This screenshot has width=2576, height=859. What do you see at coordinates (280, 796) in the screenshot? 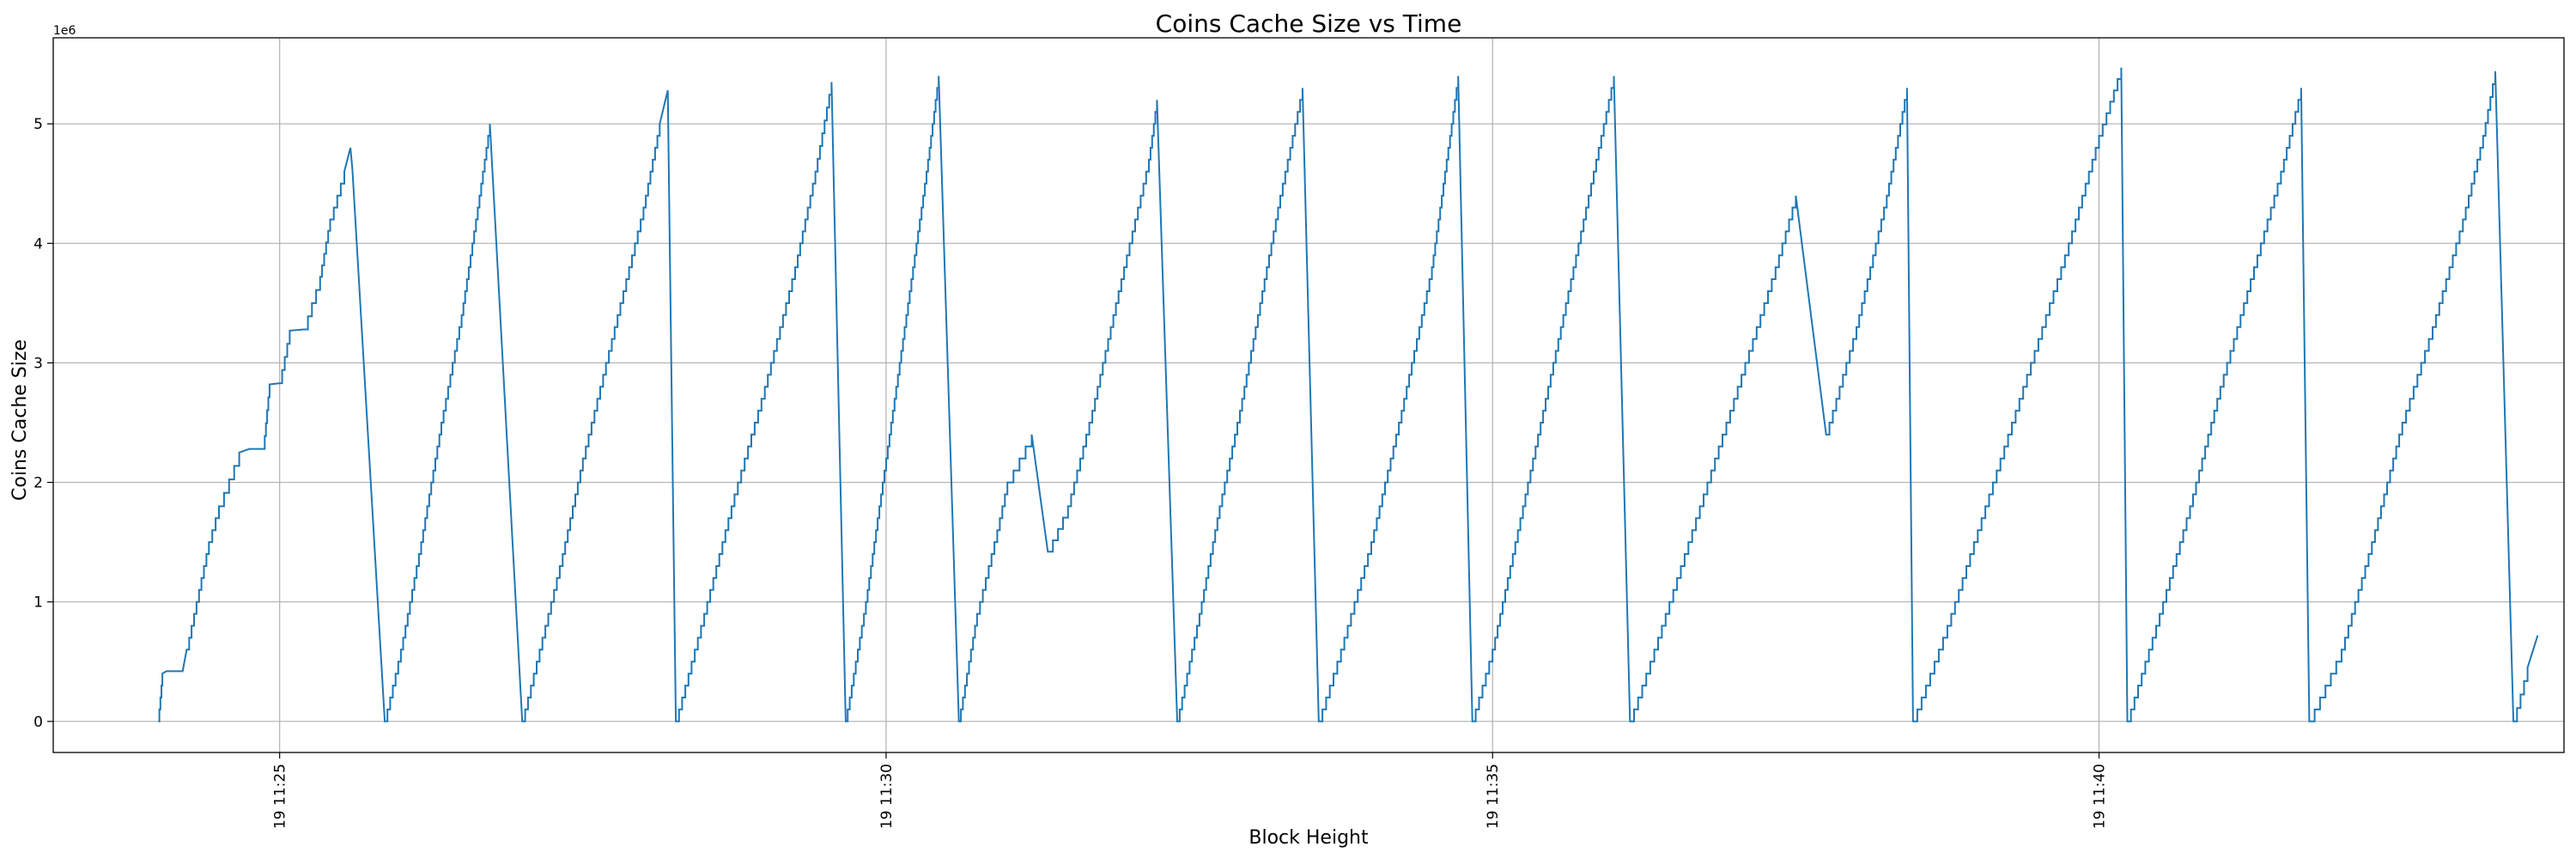
I see `x-tick-label: 19 11:25` at bounding box center [280, 796].